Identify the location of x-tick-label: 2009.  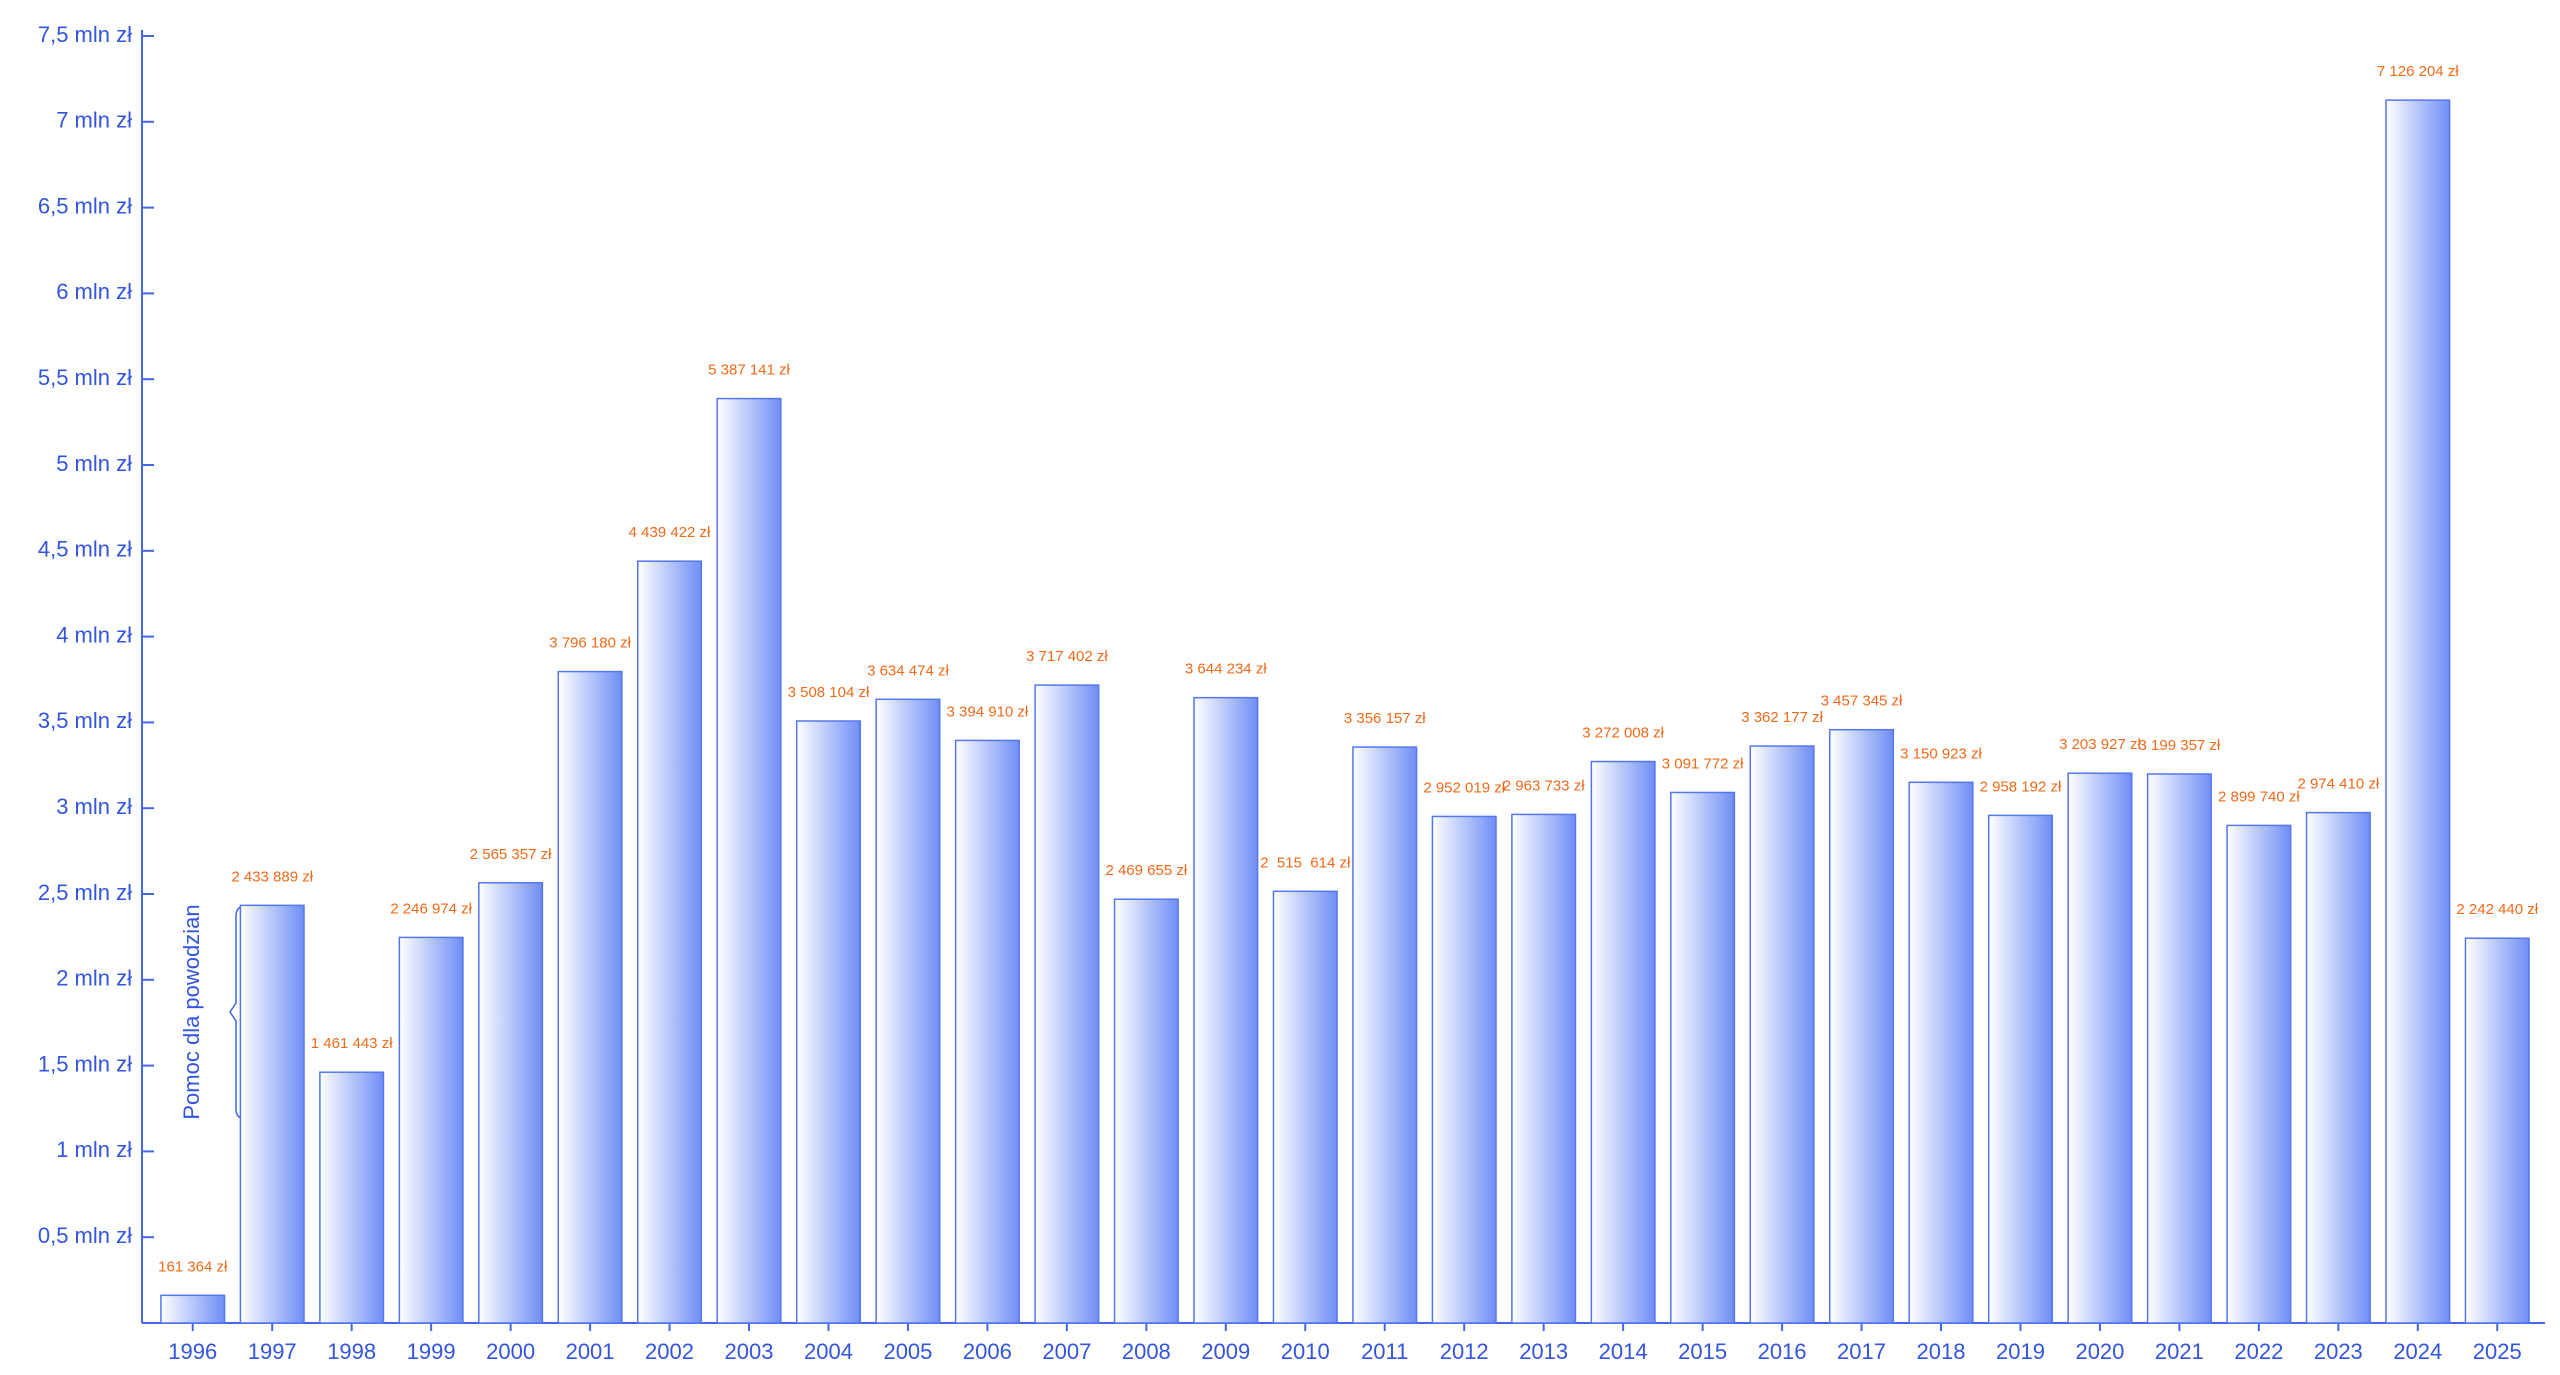
(1225, 1351).